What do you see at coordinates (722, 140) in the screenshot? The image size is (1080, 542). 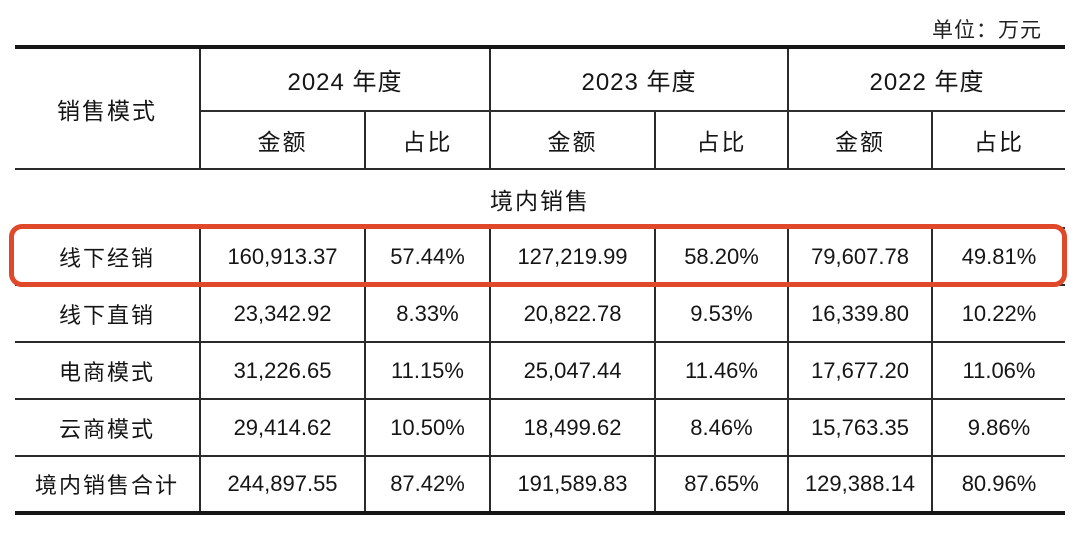 I see `sub-header-share-2023: 占比` at bounding box center [722, 140].